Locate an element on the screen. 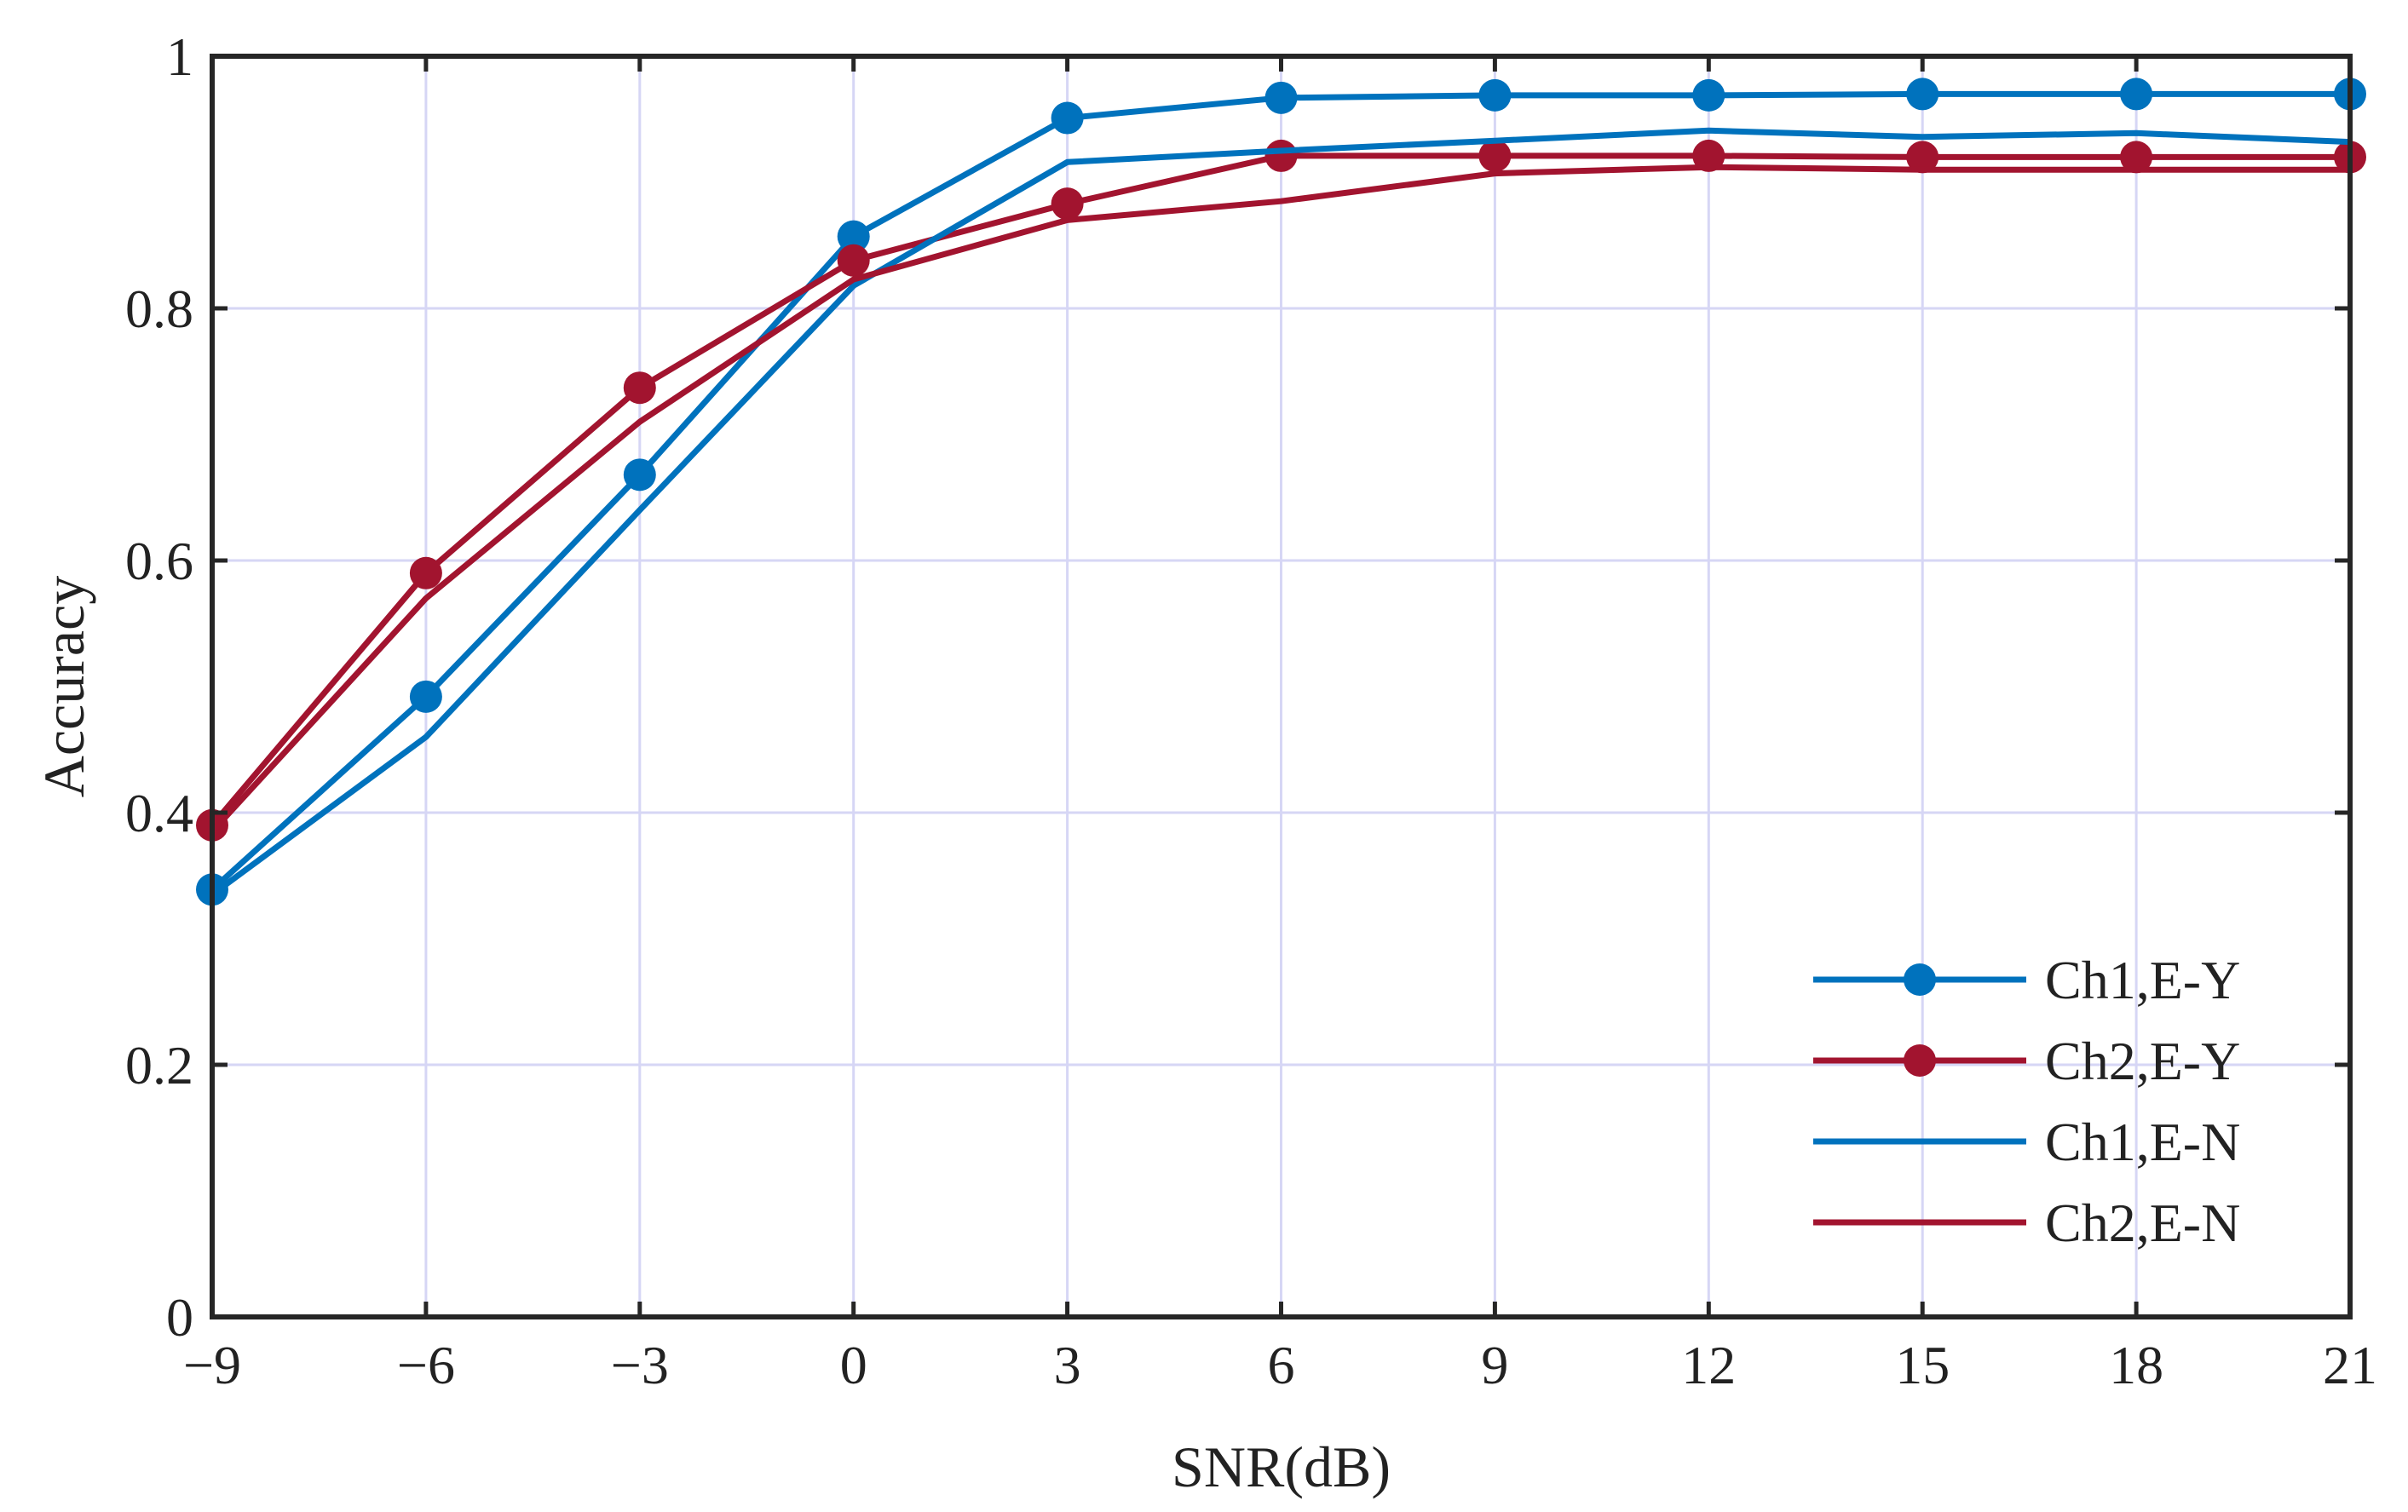 The height and width of the screenshot is (1512, 2408). y-axis-label: Accuracy is located at coordinates (64, 686).